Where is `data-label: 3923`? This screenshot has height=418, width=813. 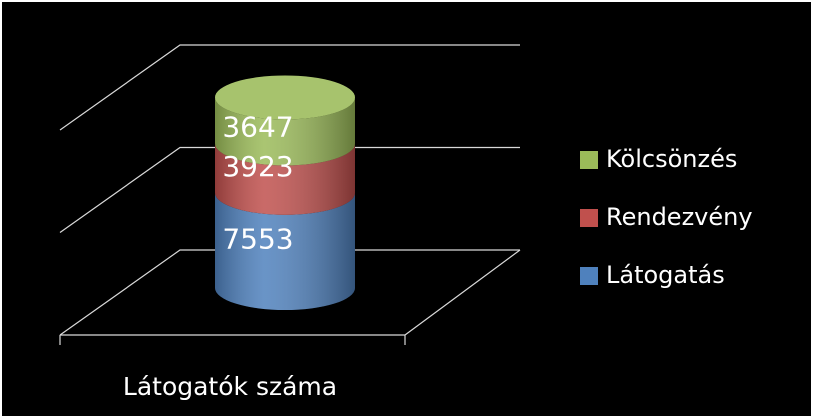
data-label: 3923 is located at coordinates (257, 166).